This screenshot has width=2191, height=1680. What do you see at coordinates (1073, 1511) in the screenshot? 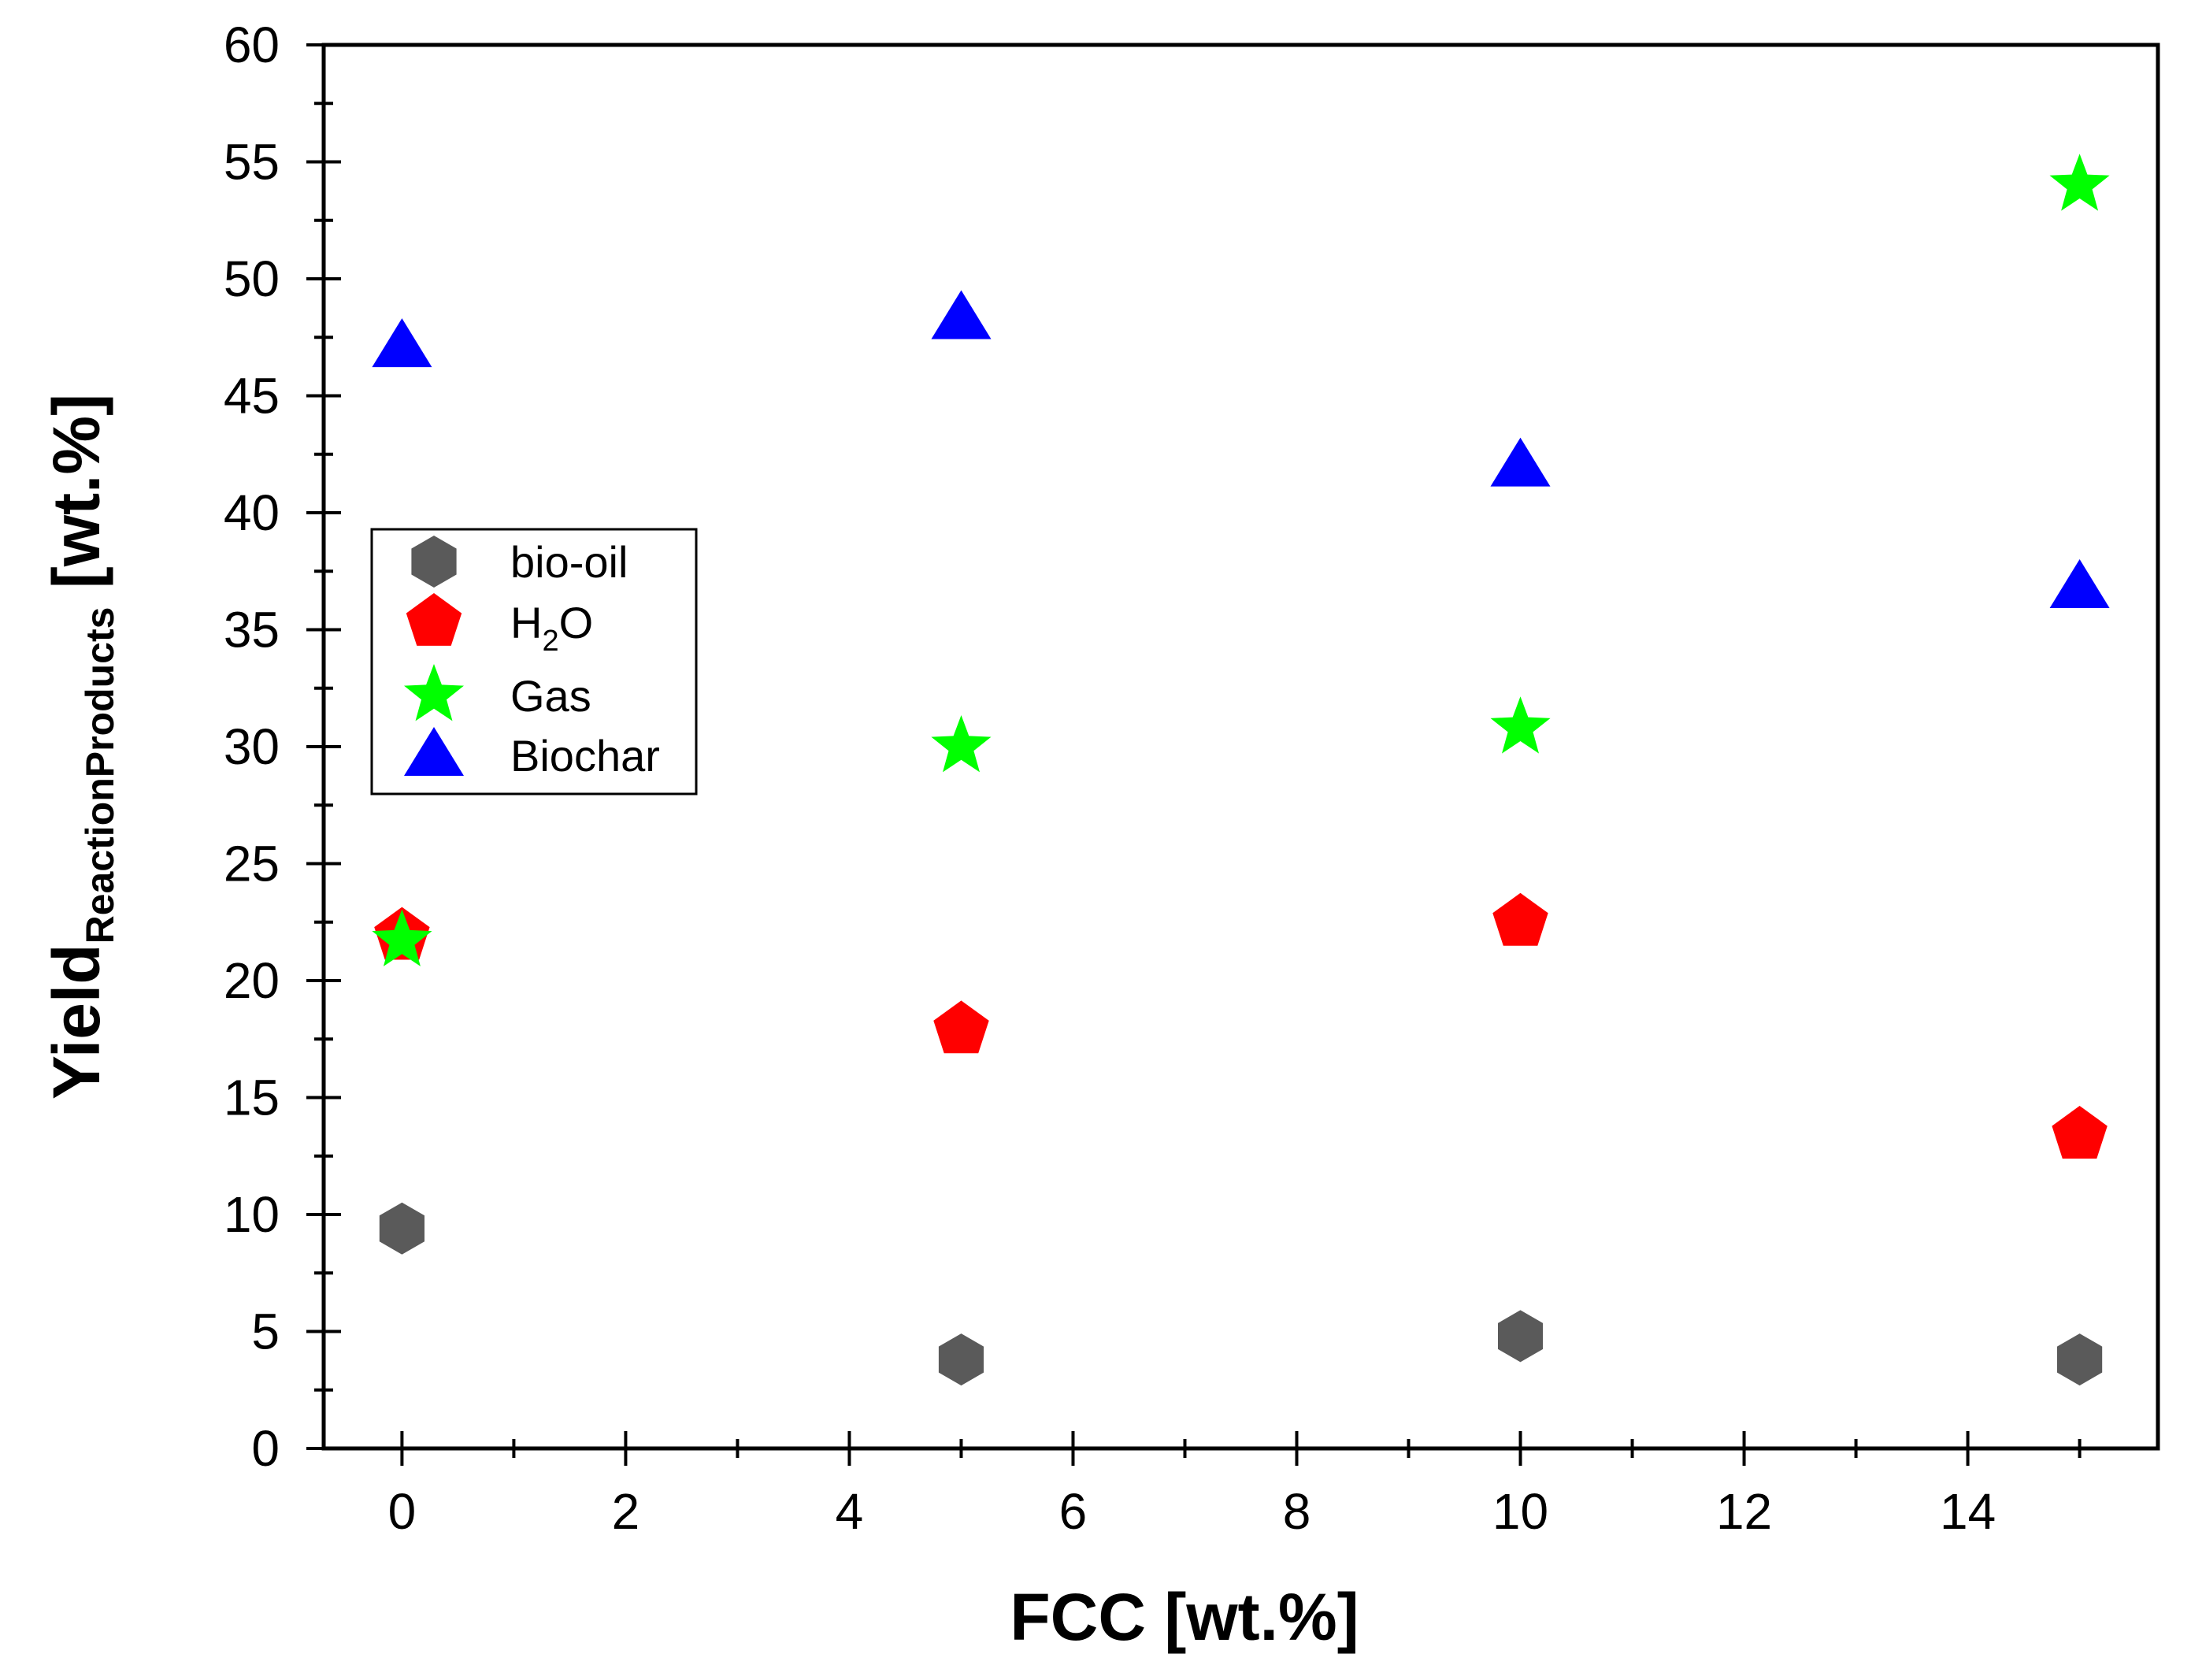
I see `x-tick-label: 6` at bounding box center [1073, 1511].